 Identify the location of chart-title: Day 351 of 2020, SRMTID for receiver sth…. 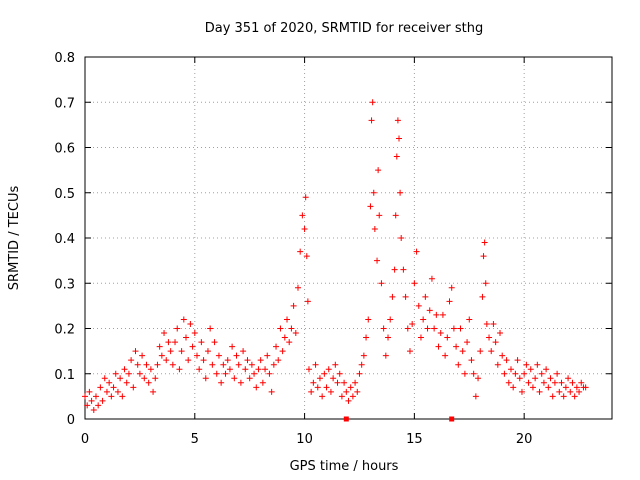
(344, 28).